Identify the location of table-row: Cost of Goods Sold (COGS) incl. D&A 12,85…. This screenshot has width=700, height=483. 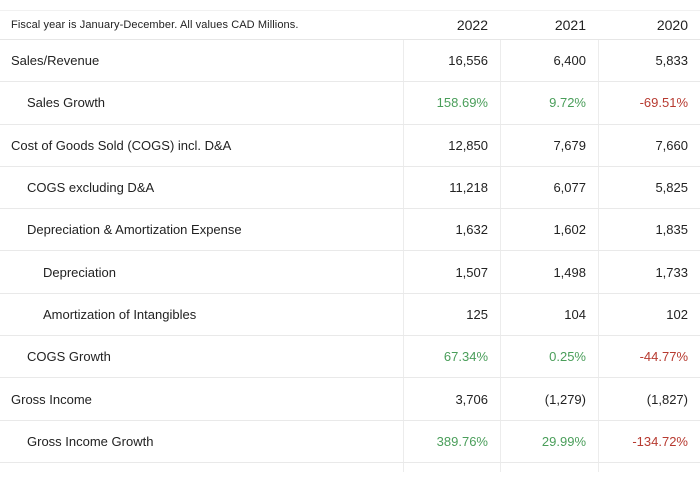
(350, 145).